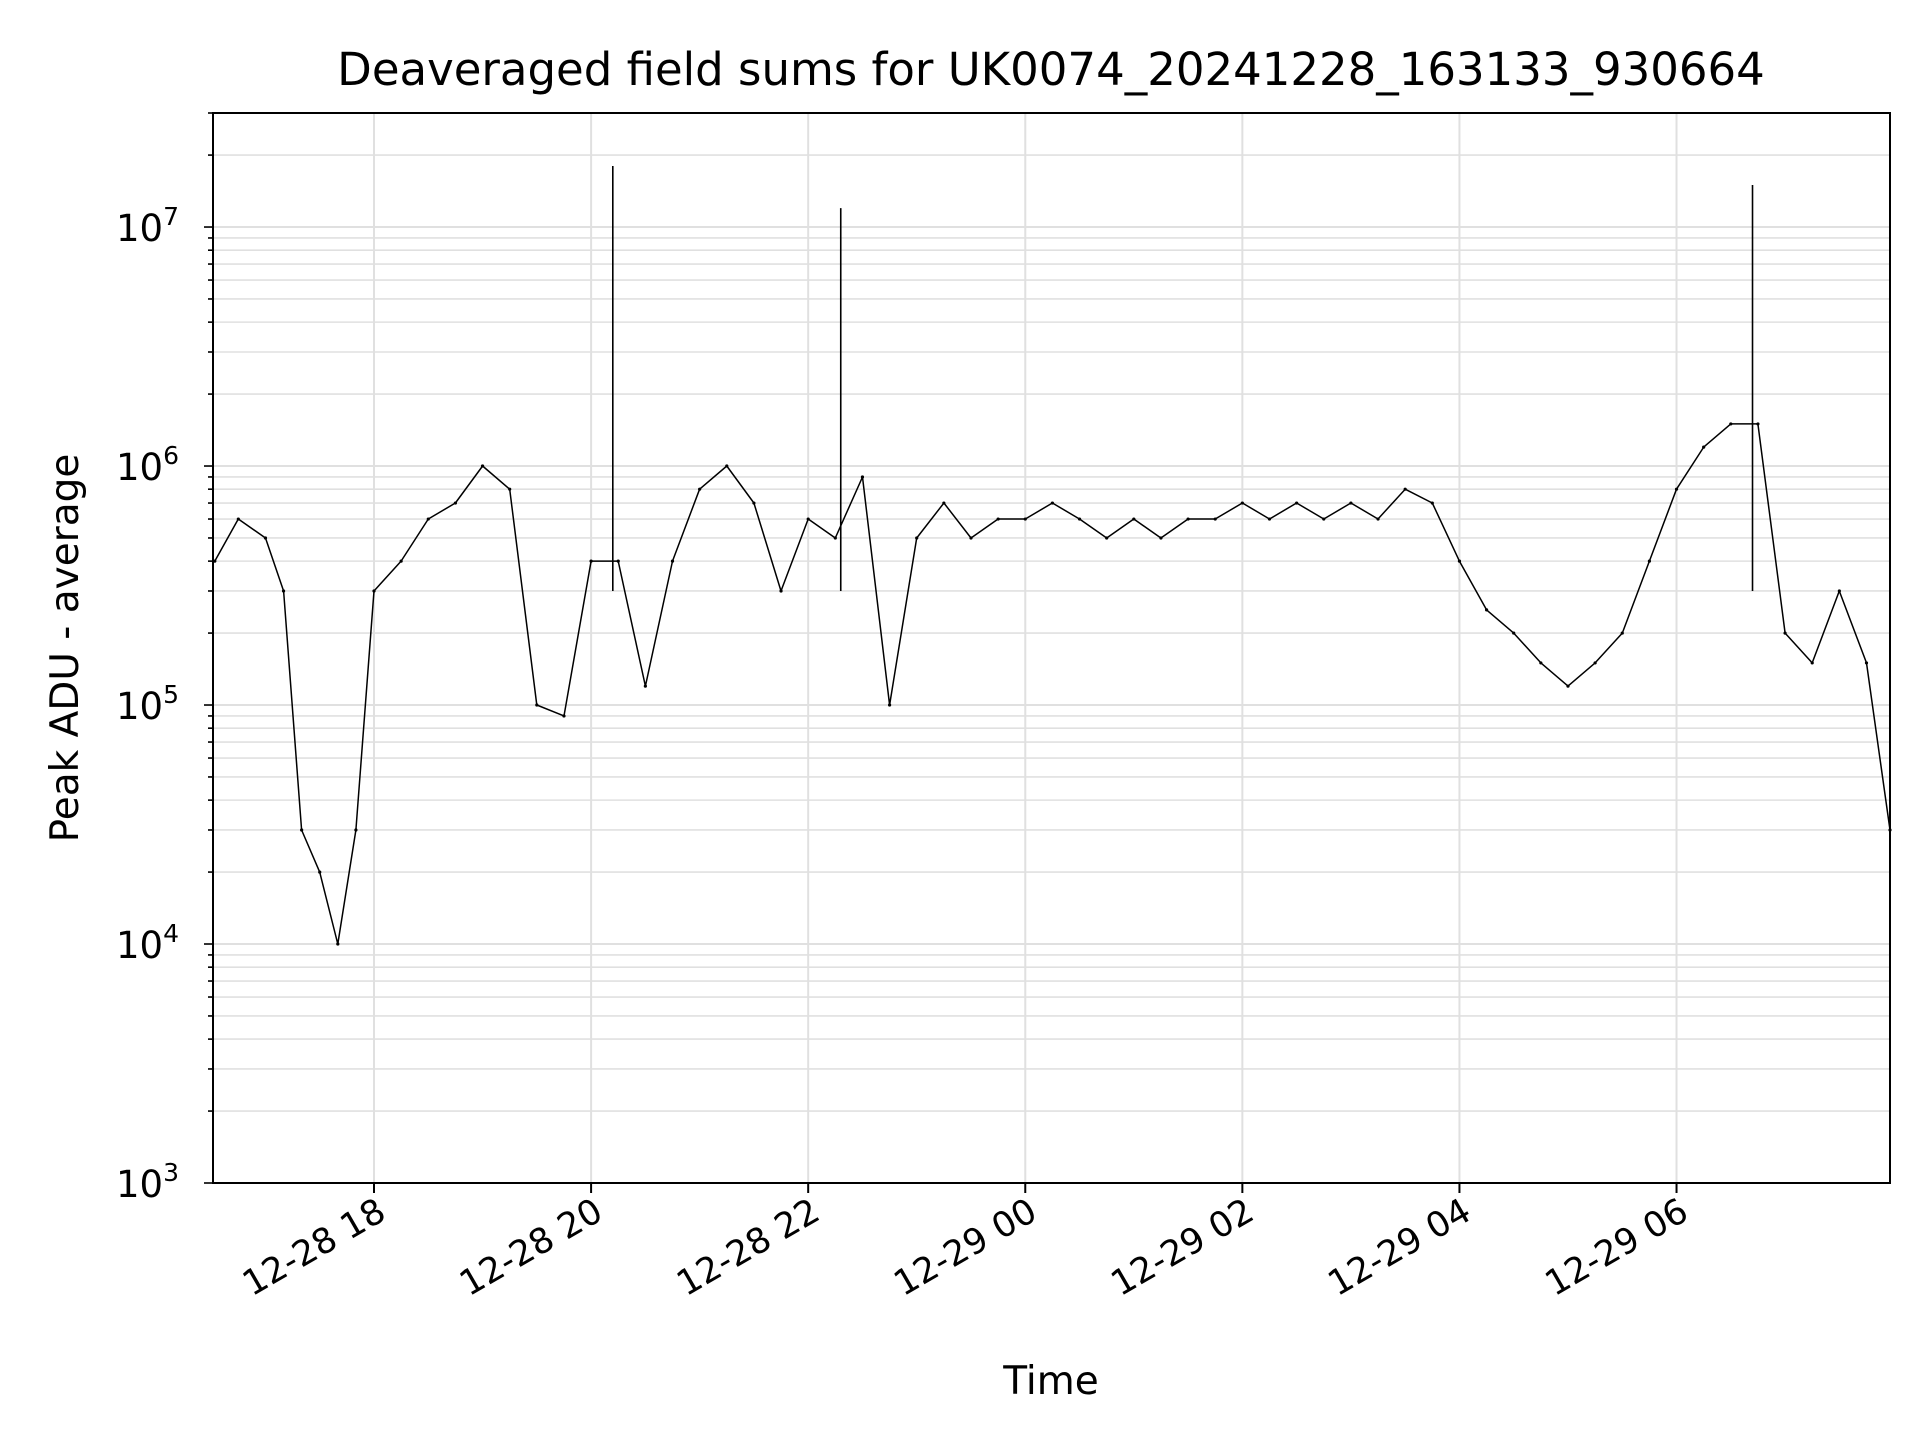 The height and width of the screenshot is (1445, 1920). Describe the element at coordinates (65, 648) in the screenshot. I see `y-axis-label: Peak ADU - average` at that location.